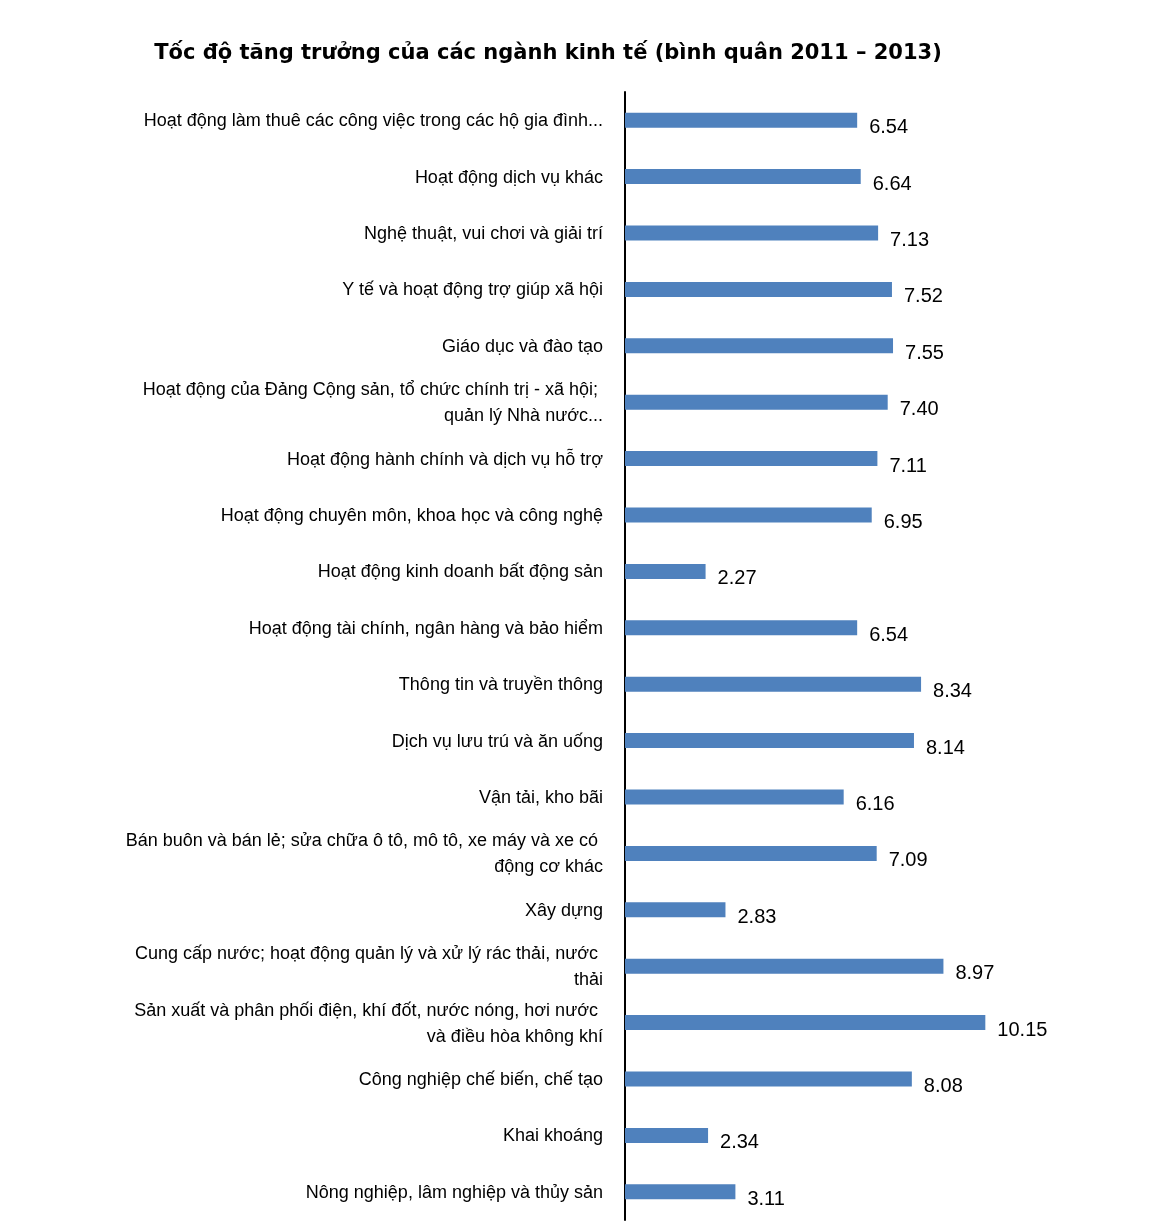 The width and height of the screenshot is (1151, 1224). What do you see at coordinates (924, 351) in the screenshot?
I see `data-label: 7.55` at bounding box center [924, 351].